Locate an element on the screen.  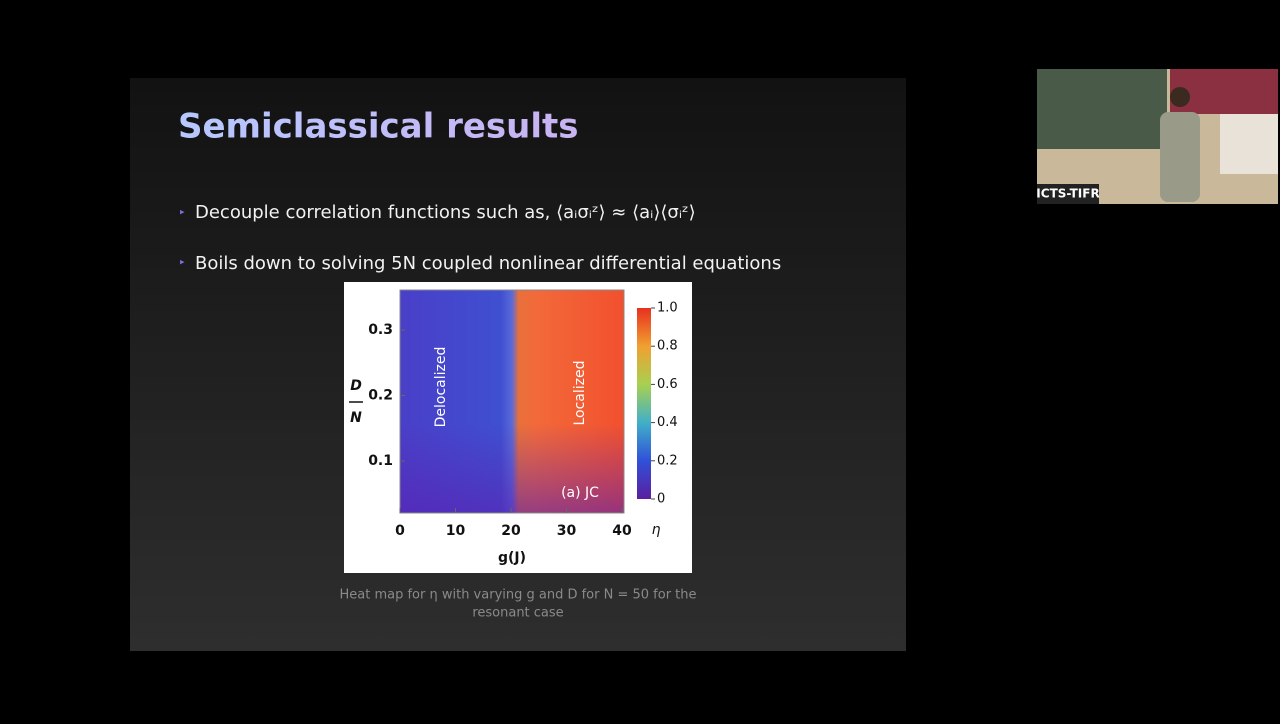
y-axis-label: N is located at coordinates (356, 418).